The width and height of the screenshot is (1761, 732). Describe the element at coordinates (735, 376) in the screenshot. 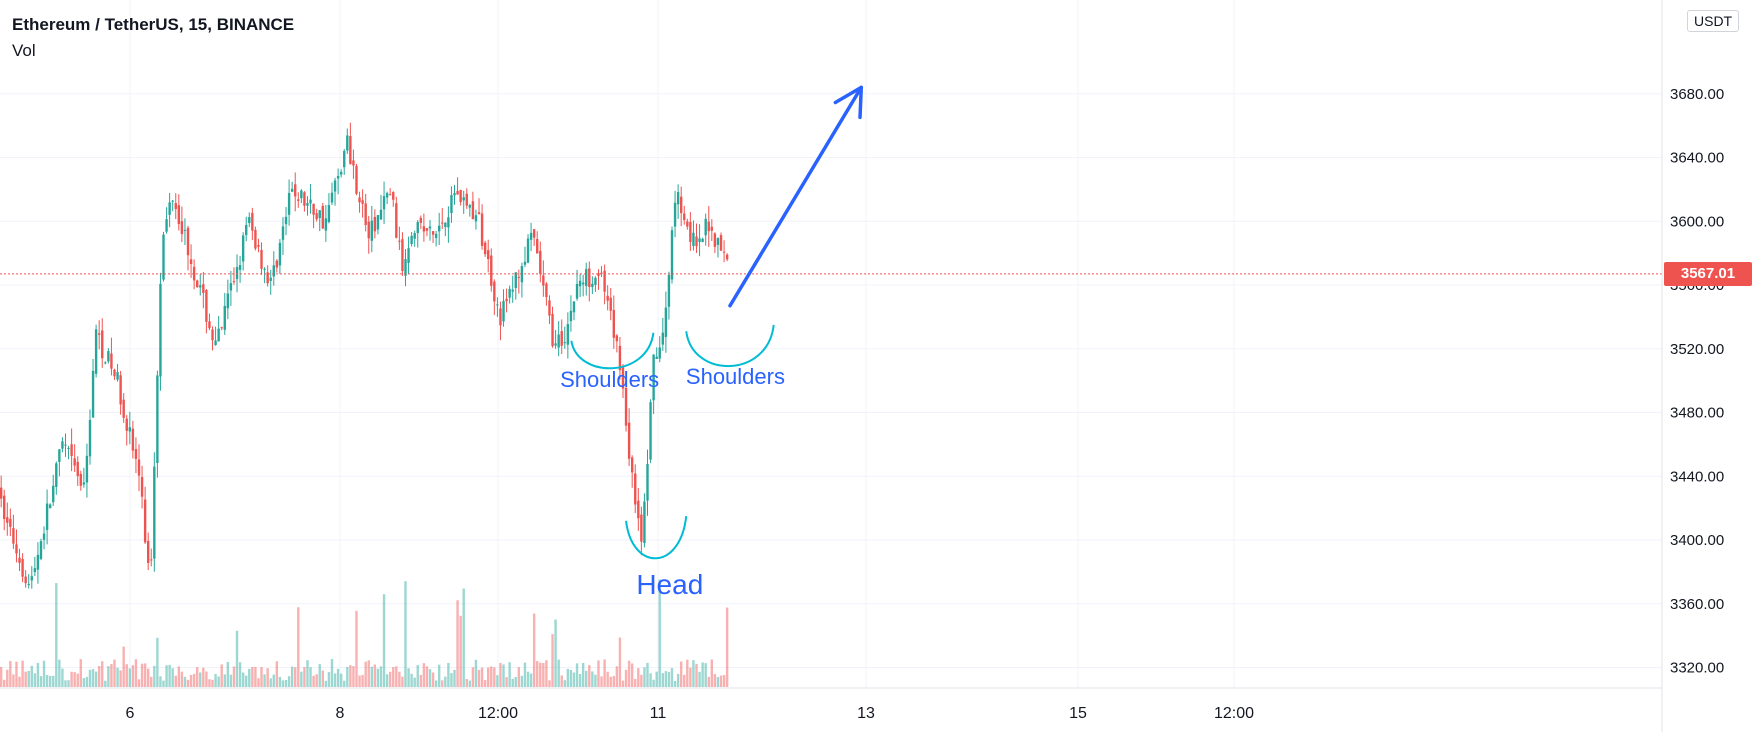

I see `shoulders-label: Shoulders` at that location.